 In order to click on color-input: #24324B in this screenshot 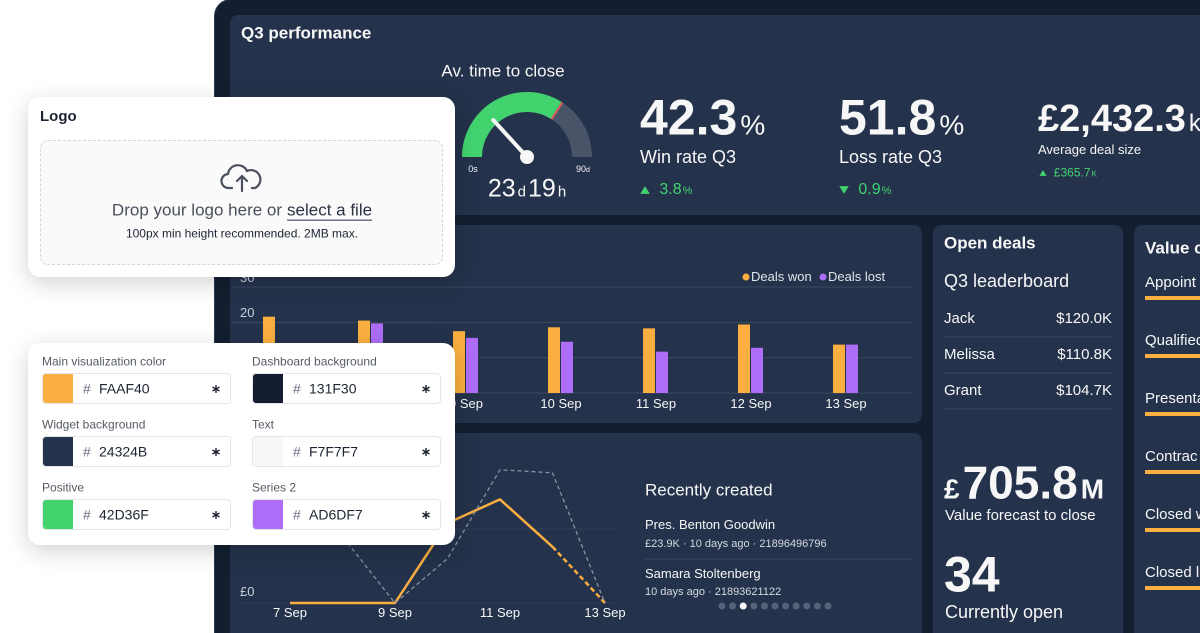, I will do `click(136, 451)`.